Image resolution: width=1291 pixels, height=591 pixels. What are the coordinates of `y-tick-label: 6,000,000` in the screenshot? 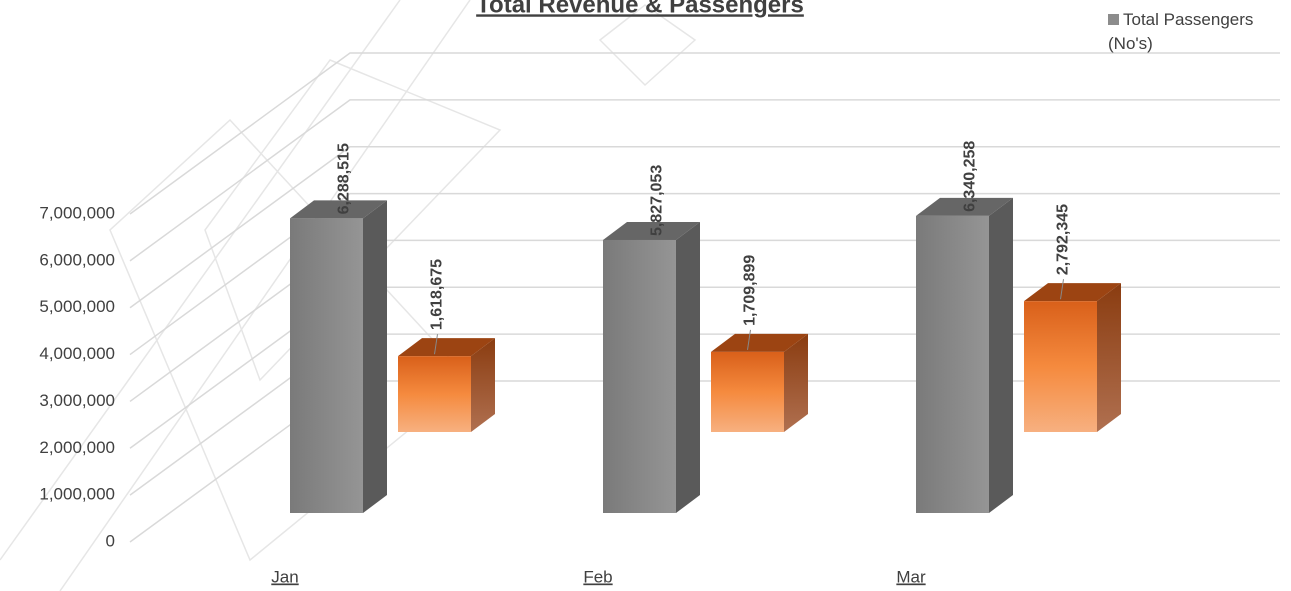 It's located at (77, 259).